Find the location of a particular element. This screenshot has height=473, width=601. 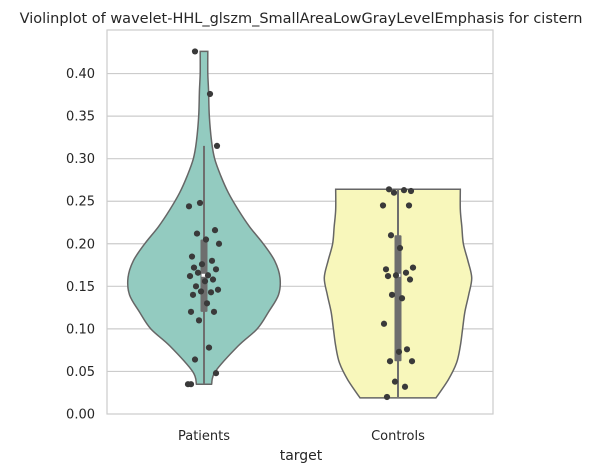

x-axis-label: target is located at coordinates (301, 456).